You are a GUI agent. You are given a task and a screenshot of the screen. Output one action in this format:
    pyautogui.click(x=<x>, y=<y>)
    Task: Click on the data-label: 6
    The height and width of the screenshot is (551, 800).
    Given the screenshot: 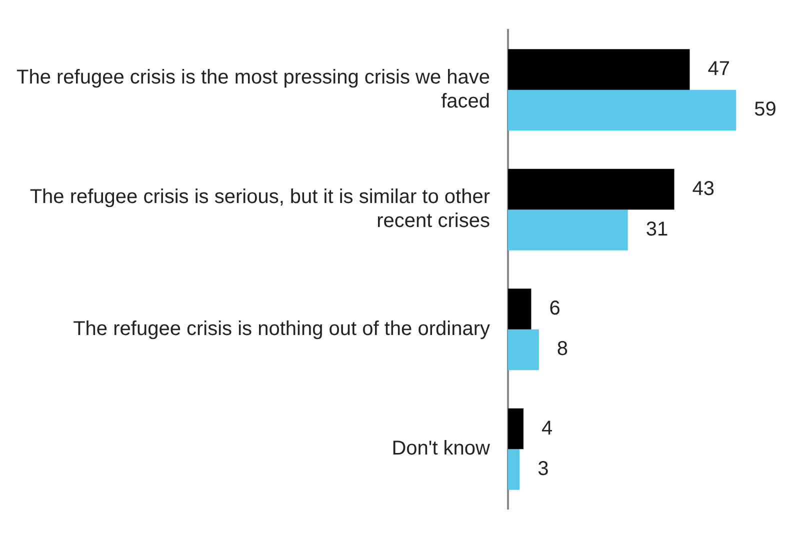 What is the action you would take?
    pyautogui.click(x=554, y=309)
    